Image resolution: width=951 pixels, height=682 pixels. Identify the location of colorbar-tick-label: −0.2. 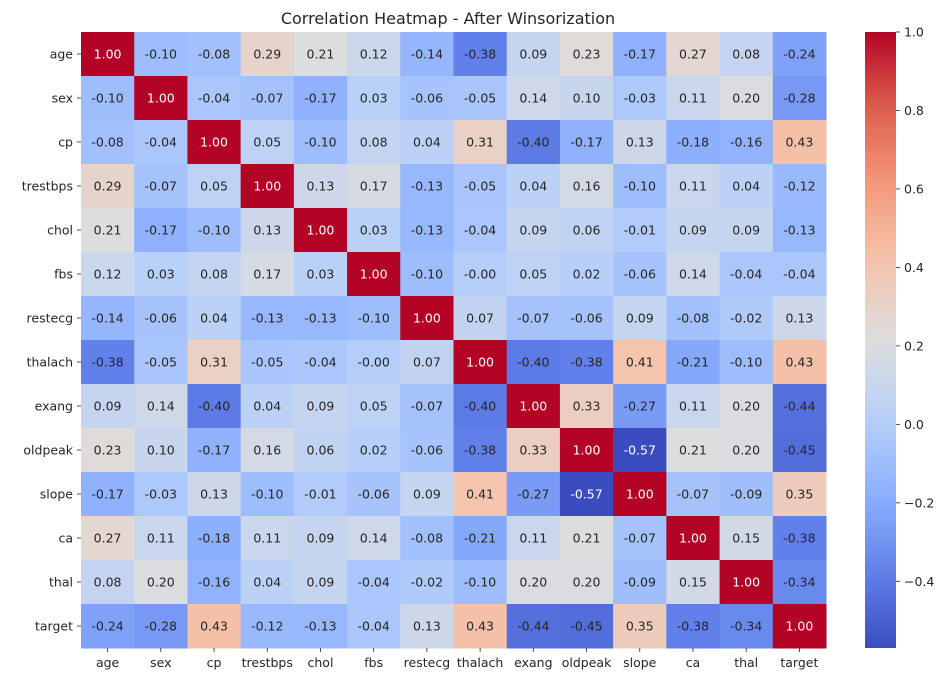
(919, 502).